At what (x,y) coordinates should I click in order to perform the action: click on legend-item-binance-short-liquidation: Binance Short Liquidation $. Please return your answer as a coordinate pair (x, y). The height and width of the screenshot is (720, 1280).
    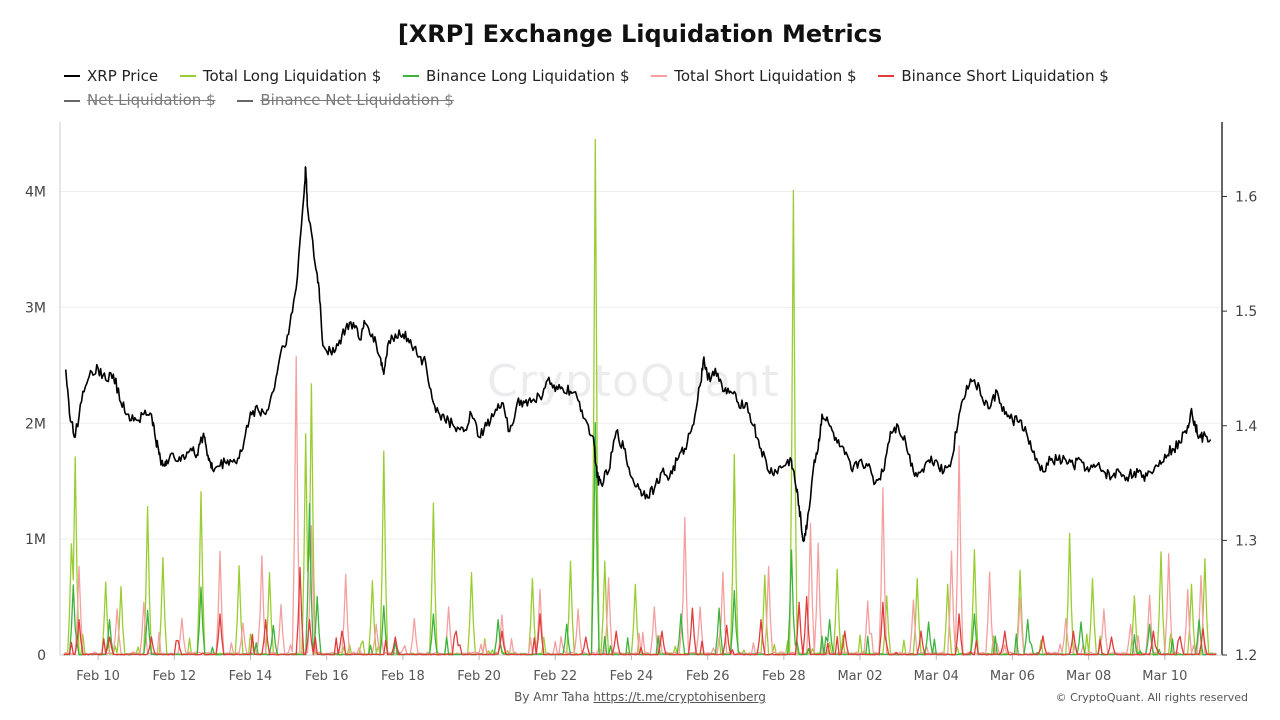
    Looking at the image, I should click on (993, 76).